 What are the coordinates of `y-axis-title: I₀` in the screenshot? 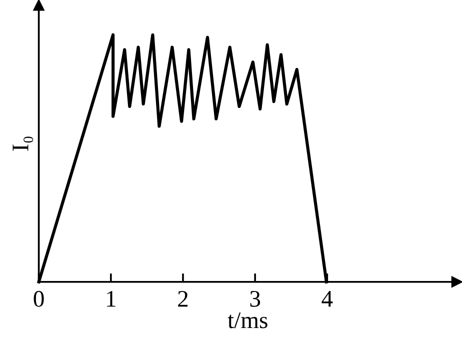 It's located at (23, 143).